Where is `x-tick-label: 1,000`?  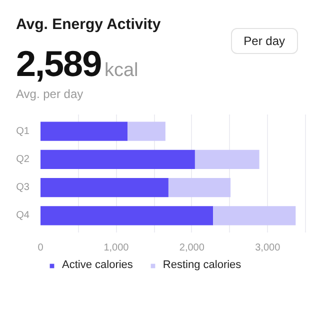
x-tick-label: 1,000 is located at coordinates (117, 248).